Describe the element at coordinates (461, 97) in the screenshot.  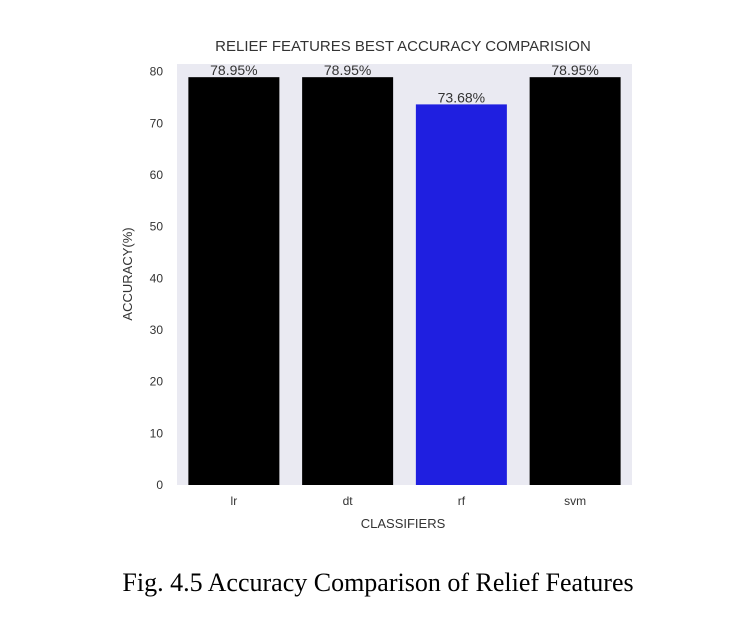
I see `data-label-rf: 73.68%` at that location.